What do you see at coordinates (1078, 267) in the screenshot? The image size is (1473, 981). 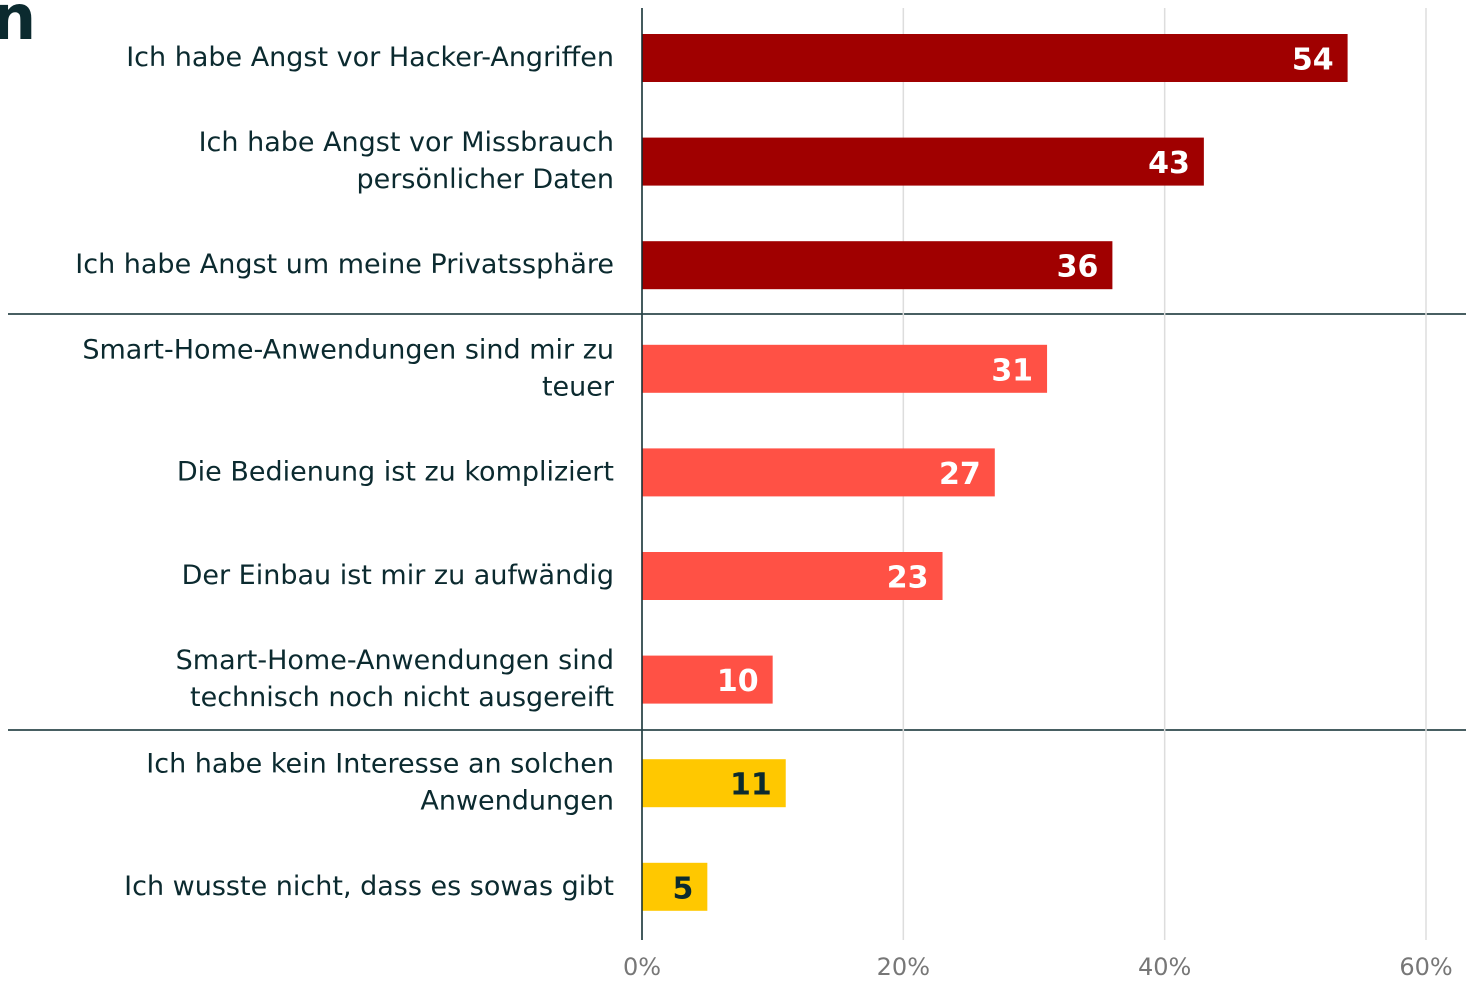 I see `value-label: 36` at bounding box center [1078, 267].